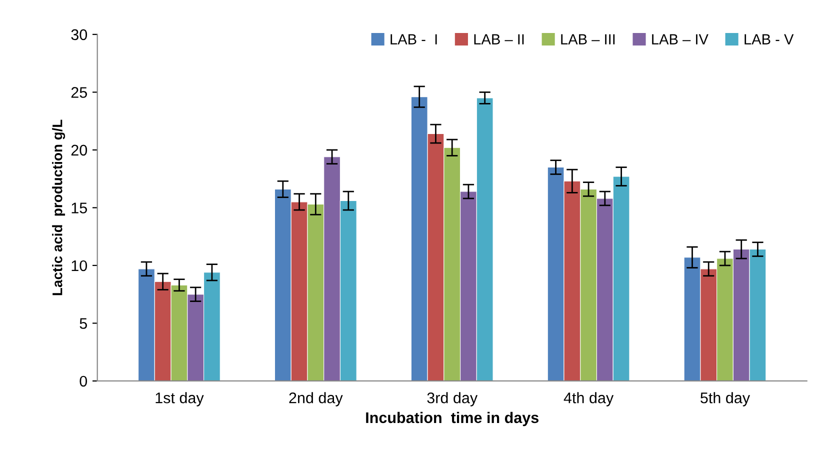 The width and height of the screenshot is (825, 459). I want to click on y-tick-label: 5, so click(83, 323).